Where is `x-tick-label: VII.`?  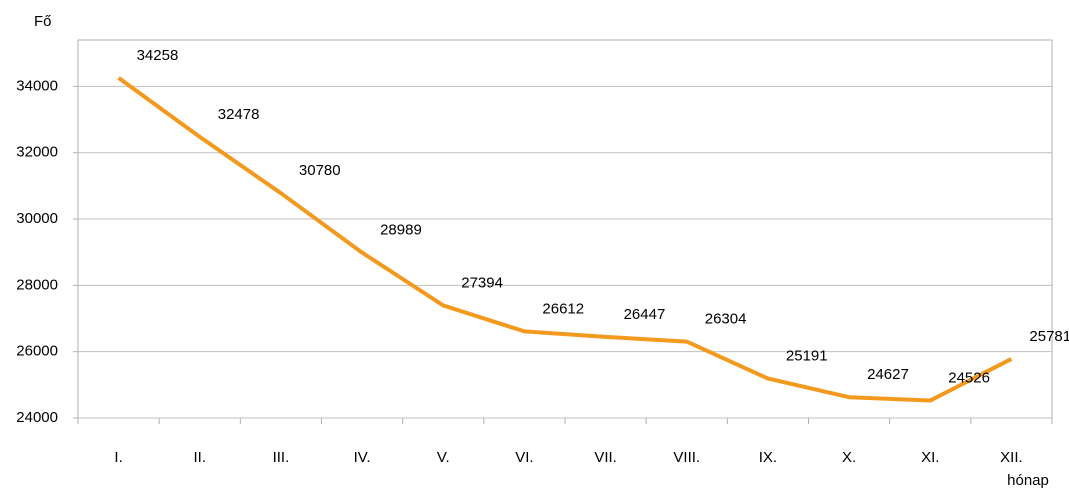 x-tick-label: VII. is located at coordinates (605, 457).